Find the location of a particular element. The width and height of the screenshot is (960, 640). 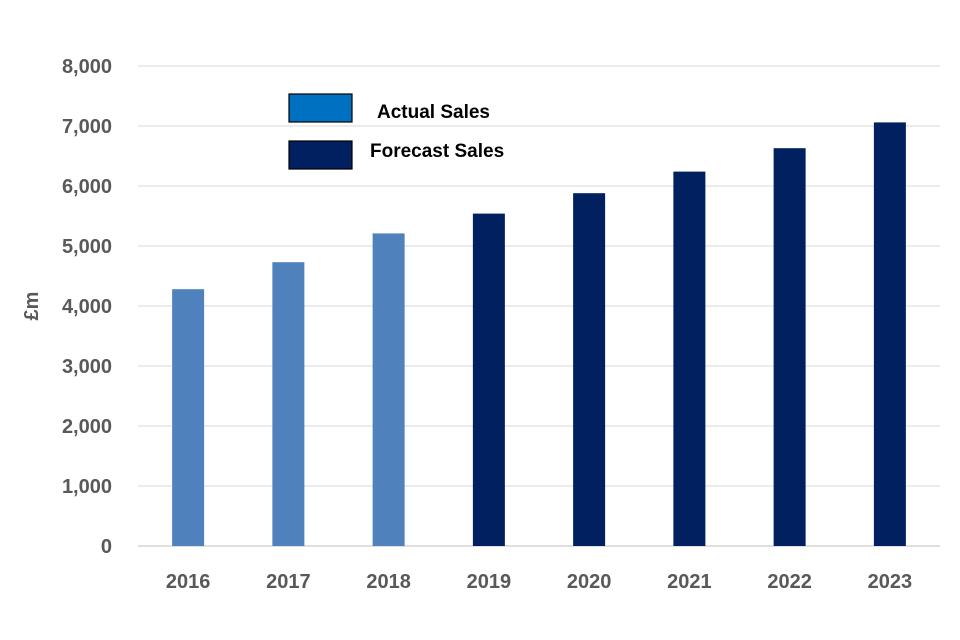

legend-label-forecast-sales: Forecast Sales is located at coordinates (437, 151).